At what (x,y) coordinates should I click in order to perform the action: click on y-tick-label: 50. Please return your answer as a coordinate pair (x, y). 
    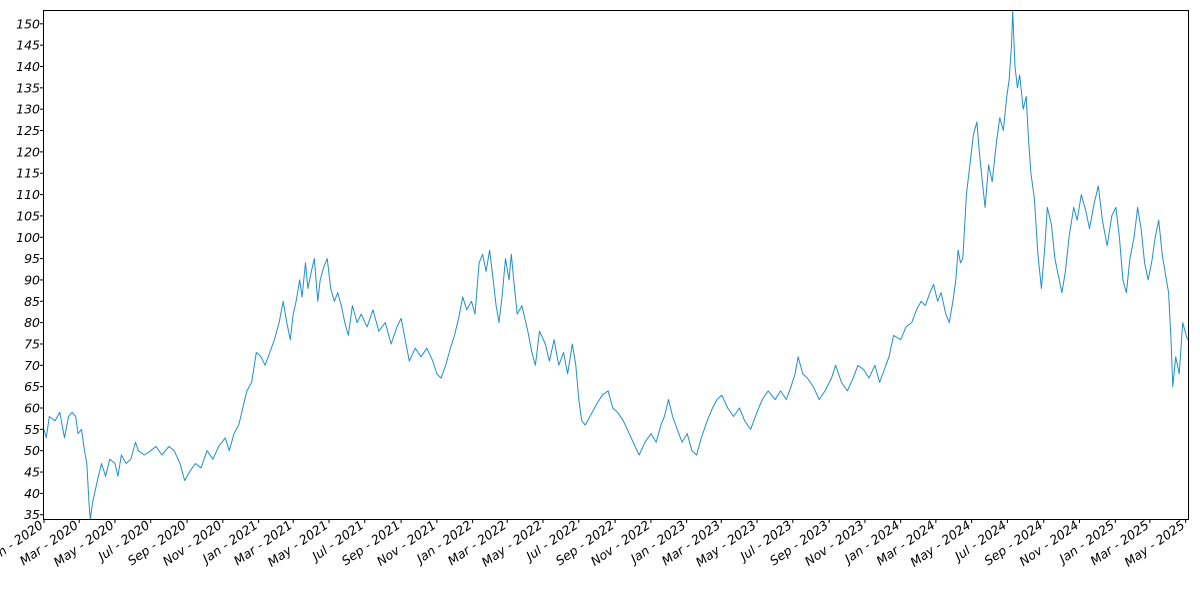
    Looking at the image, I should click on (32, 450).